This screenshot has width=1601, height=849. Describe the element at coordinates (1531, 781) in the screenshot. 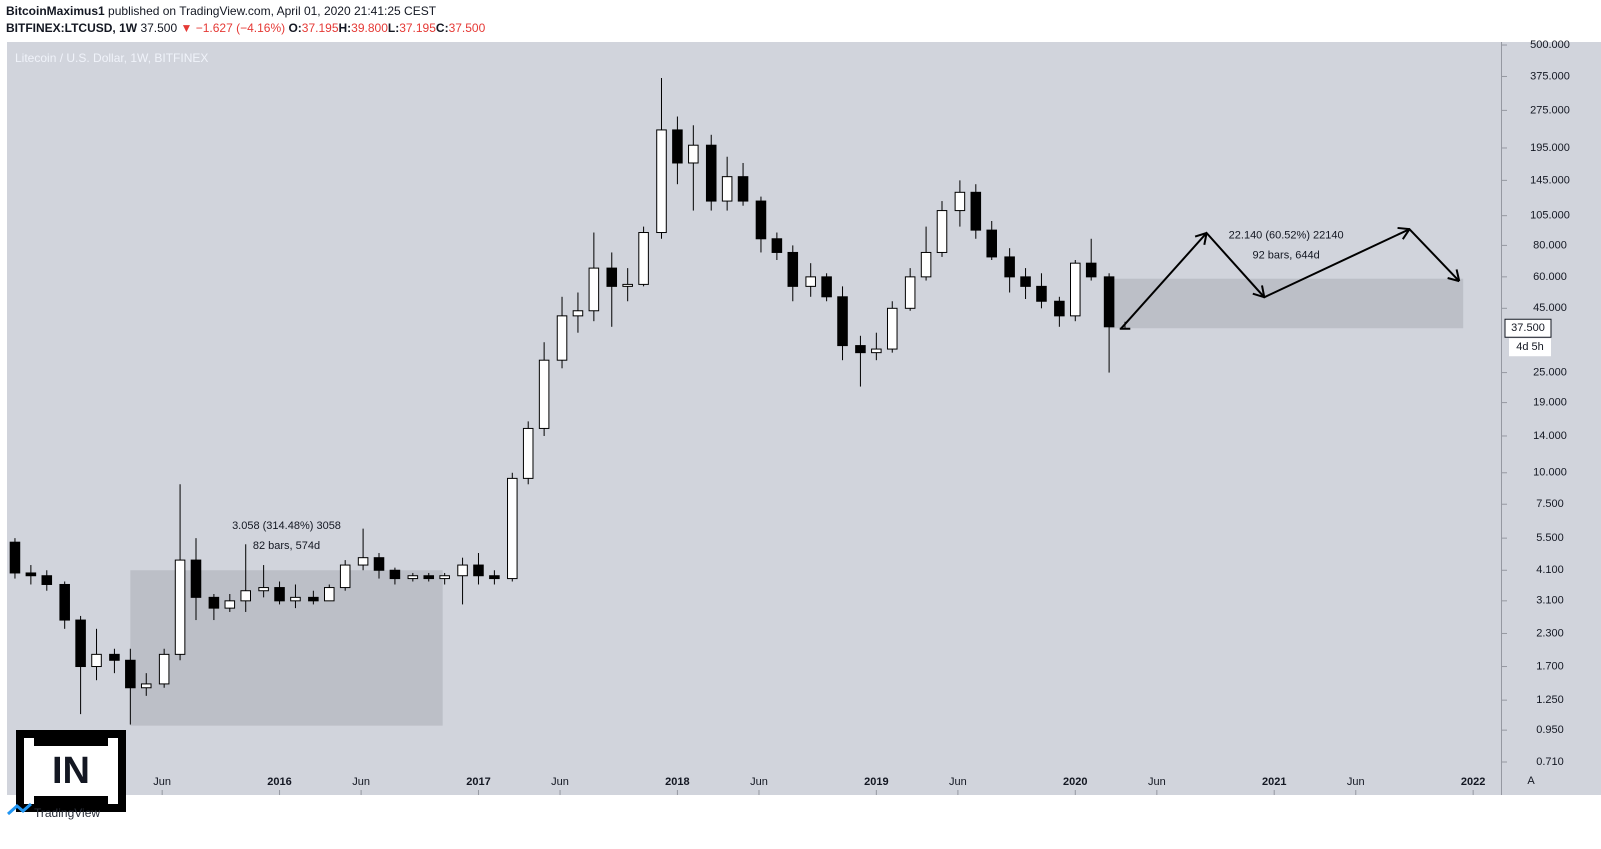

I see `scale-button: A` at that location.